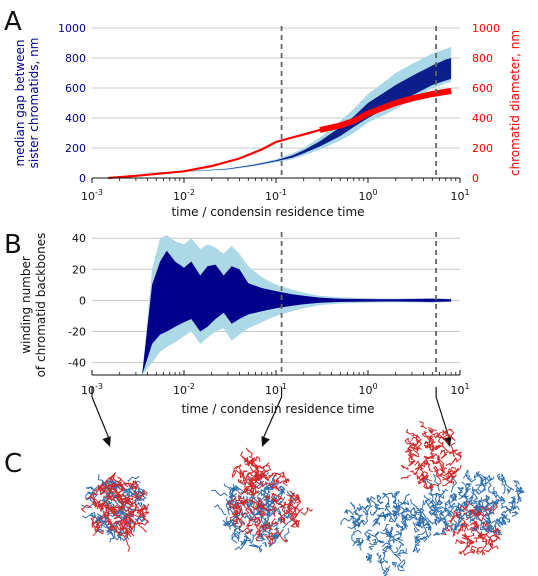 This screenshot has height=576, width=538. I want to click on panel-letter-a: A, so click(13, 22).